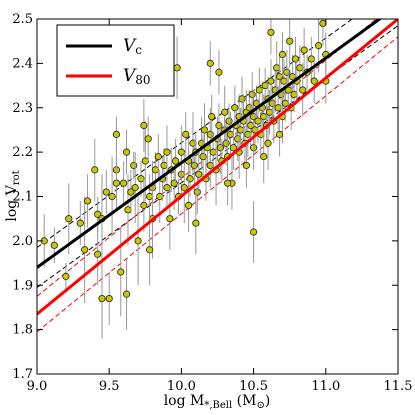 This screenshot has height=415, width=415. I want to click on x-tick-label: 11.0, so click(325, 386).